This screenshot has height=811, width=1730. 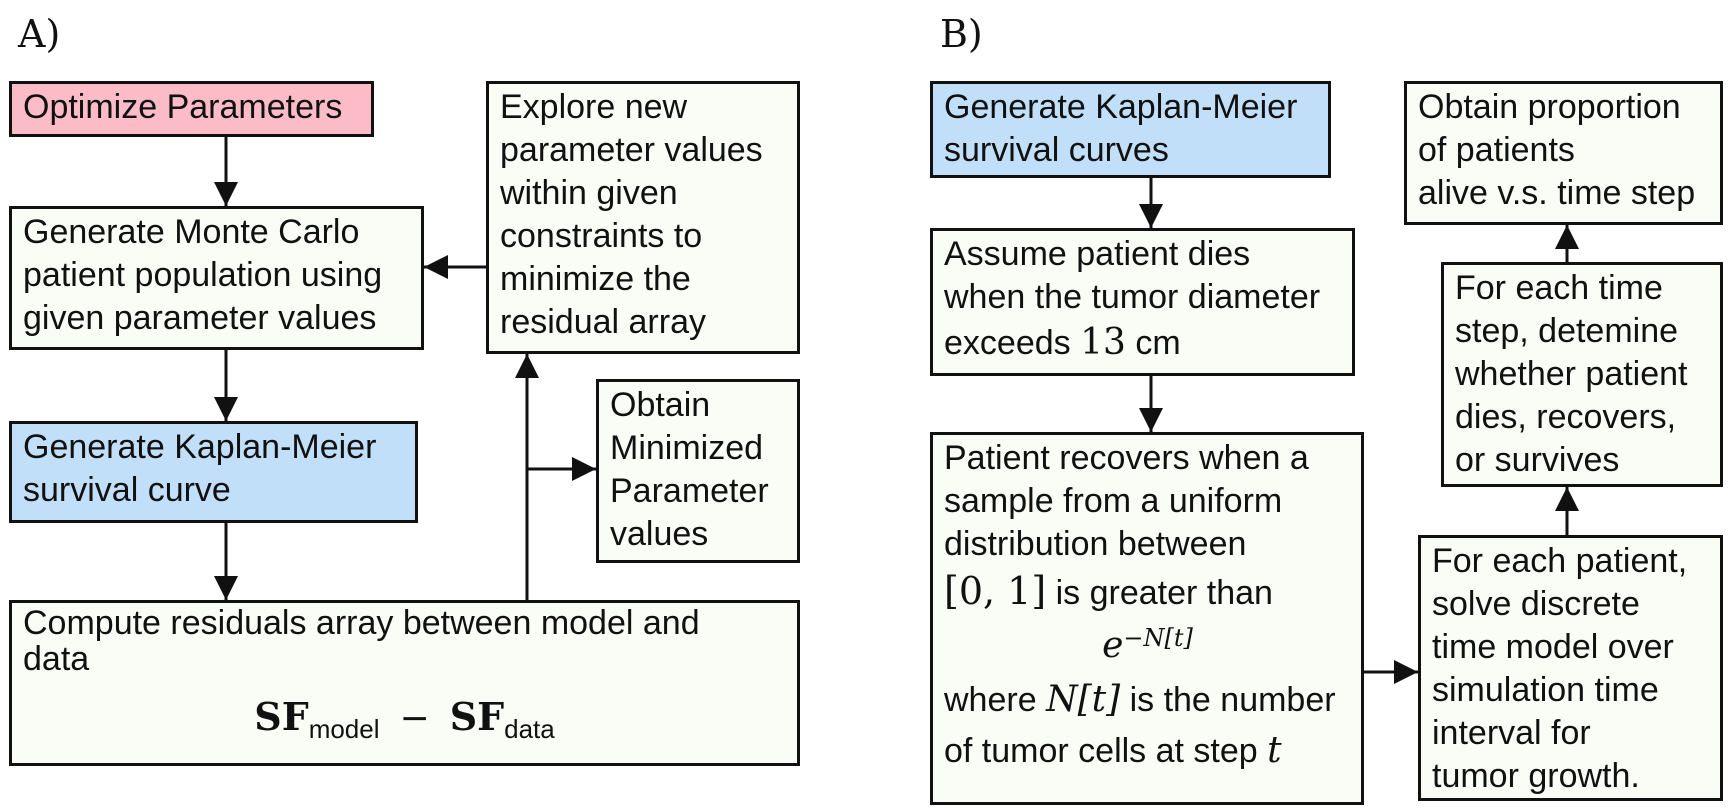 What do you see at coordinates (1560, 561) in the screenshot?
I see `each-patient-line-1: For each patient,` at bounding box center [1560, 561].